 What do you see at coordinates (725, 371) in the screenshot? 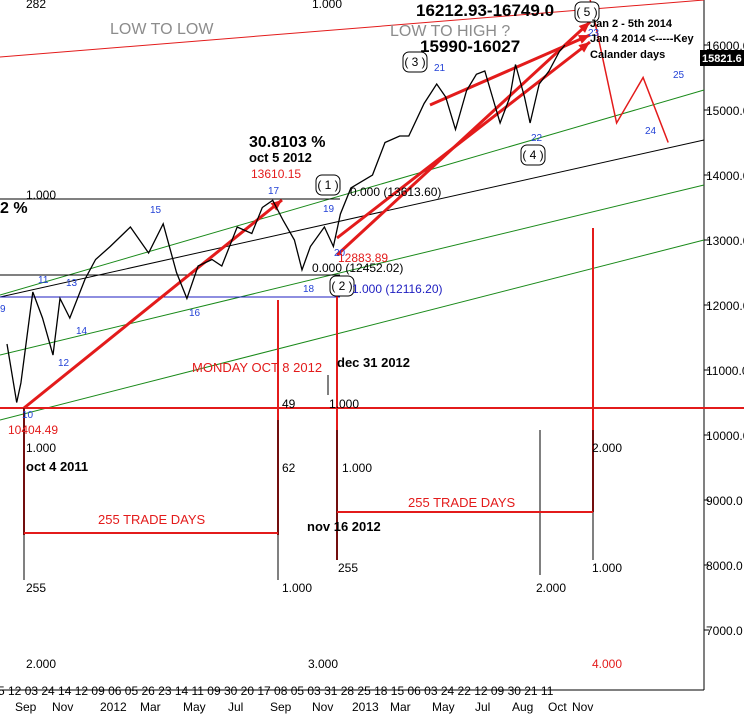
I see `y-tick-label: 11000.0` at bounding box center [725, 371].